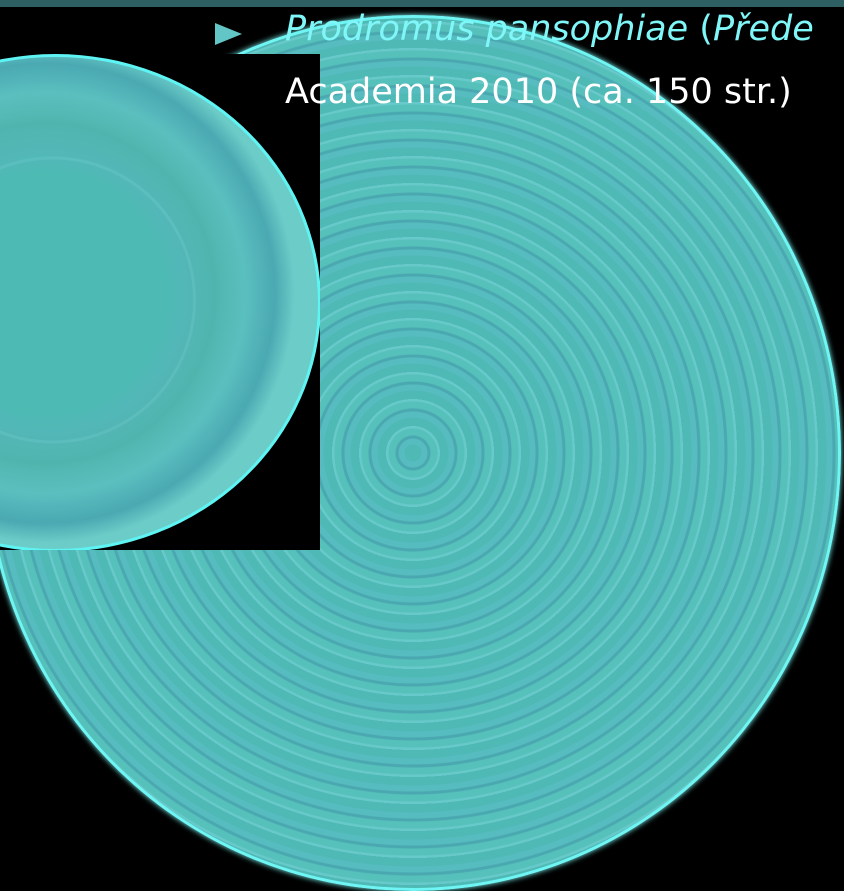  I want to click on citation-text: Academia 2010 (ca. 150 str.), so click(538, 92).